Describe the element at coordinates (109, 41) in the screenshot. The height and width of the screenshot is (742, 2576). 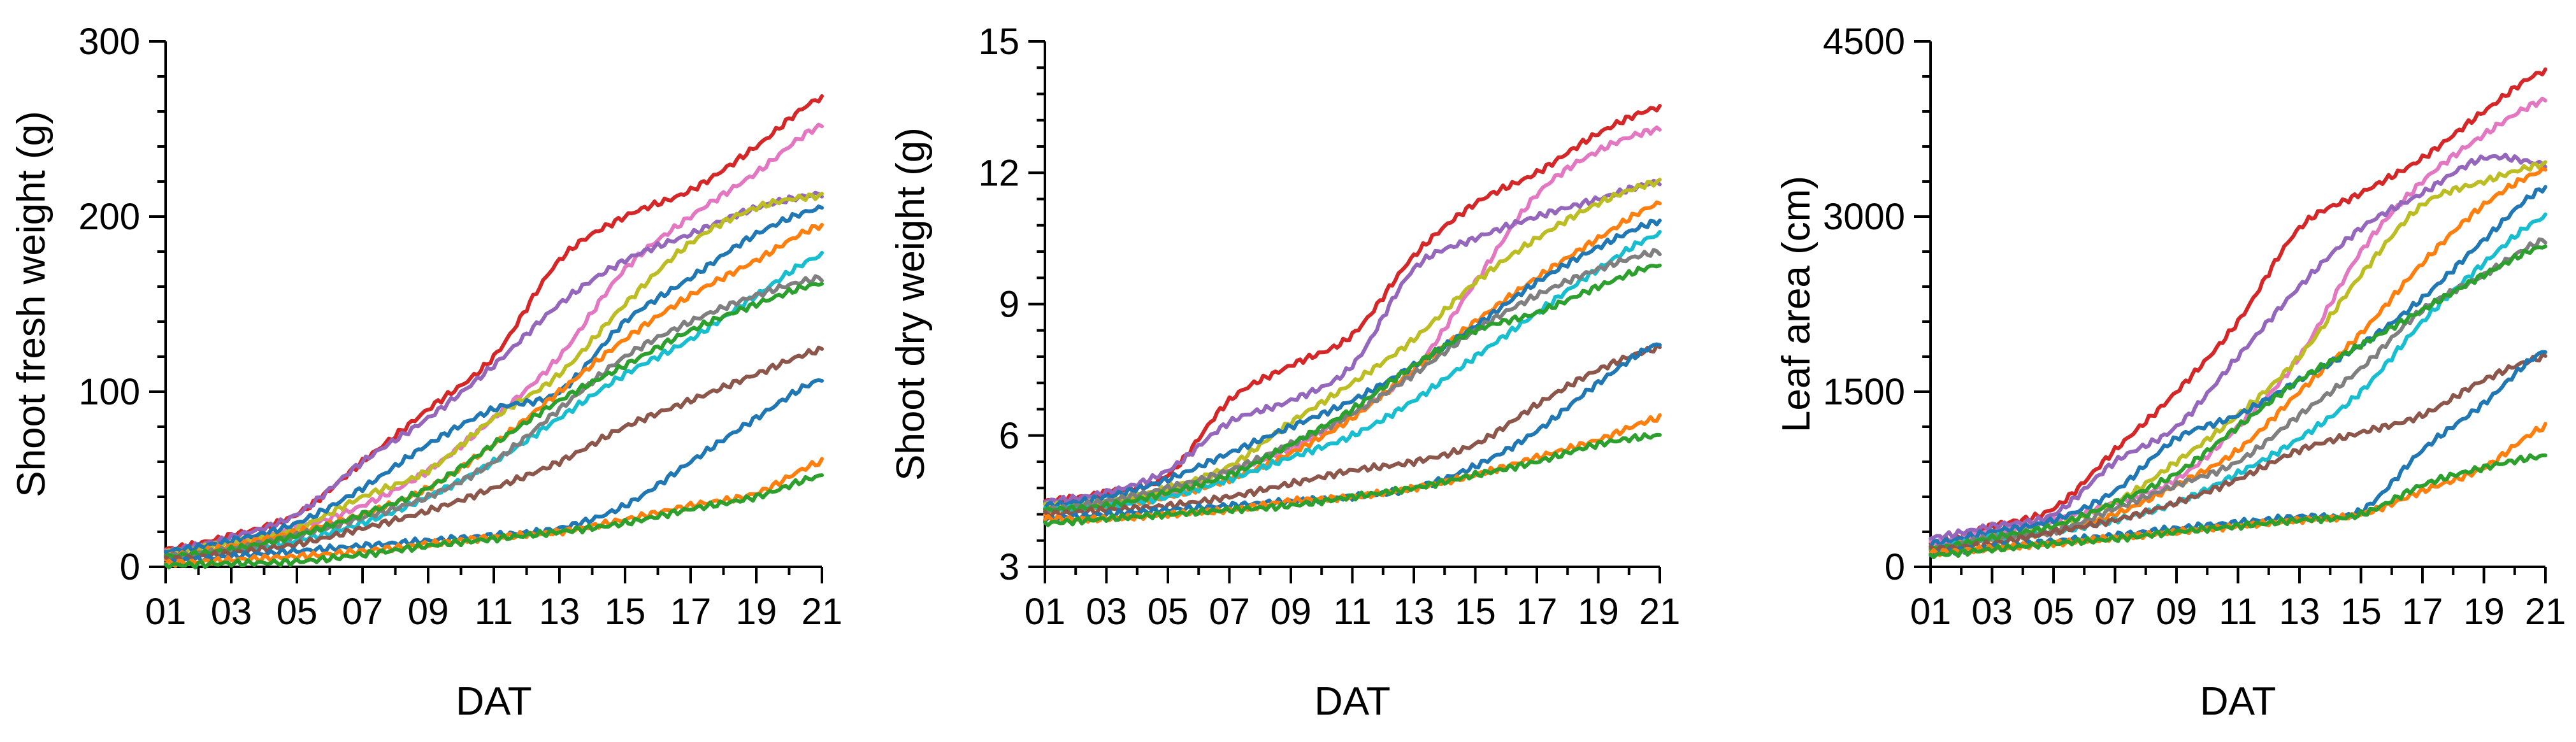
I see `y-tick-label: 300` at that location.